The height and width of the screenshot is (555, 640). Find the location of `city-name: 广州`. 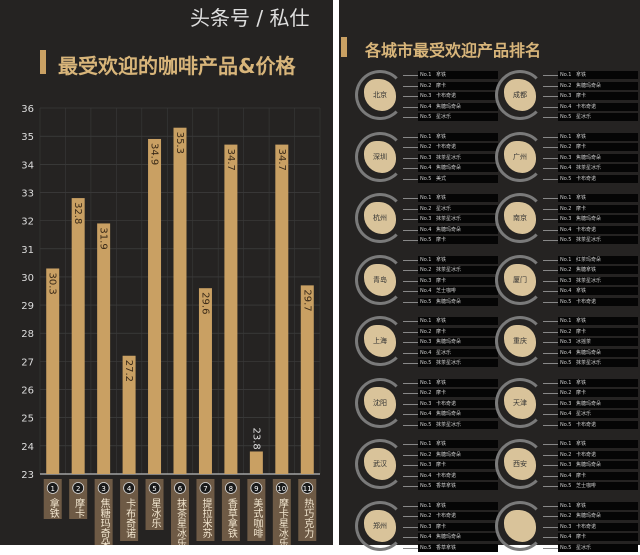

city-name: 广州 is located at coordinates (520, 156).